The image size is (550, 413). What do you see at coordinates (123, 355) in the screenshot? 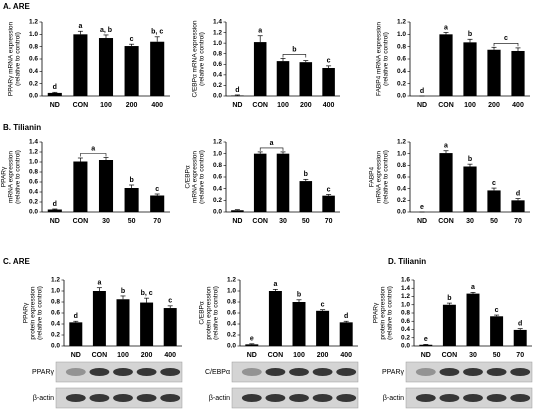
I see `x-tick-label: 100` at bounding box center [123, 355].